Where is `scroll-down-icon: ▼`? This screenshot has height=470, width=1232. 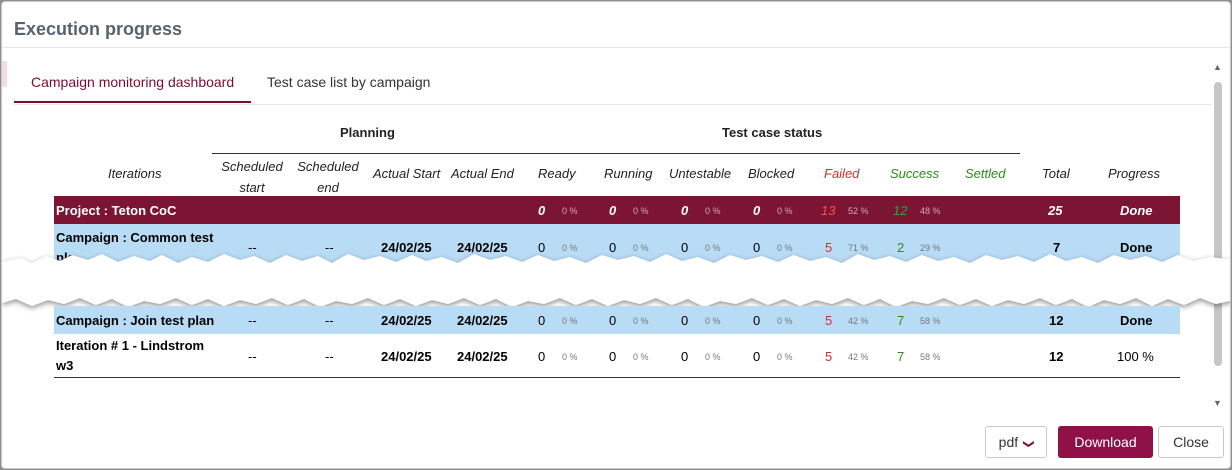 scroll-down-icon: ▼ is located at coordinates (1217, 403).